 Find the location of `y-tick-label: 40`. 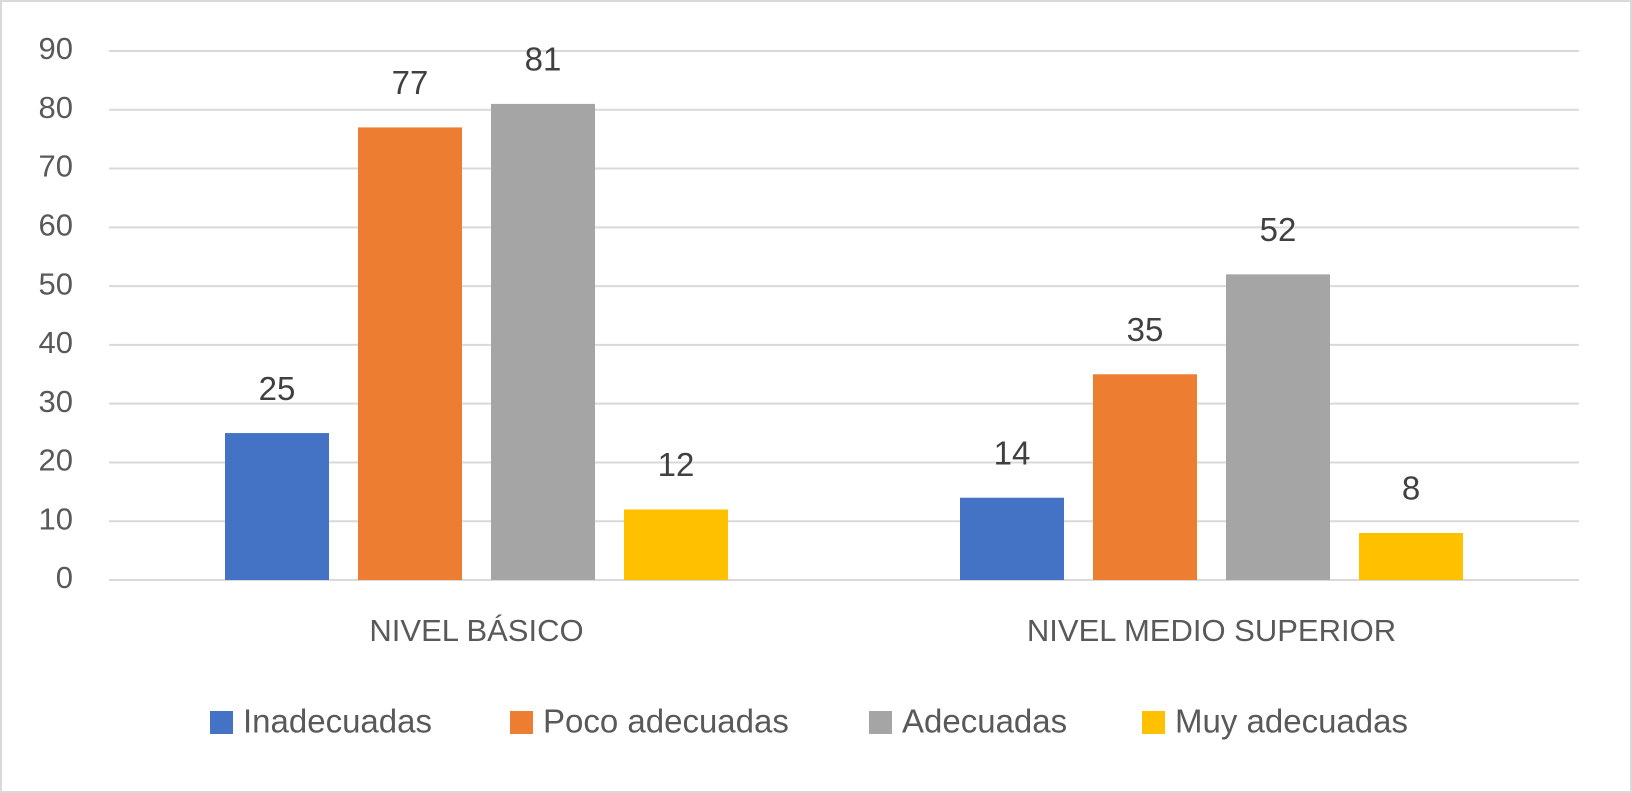

y-tick-label: 40 is located at coordinates (56, 342).